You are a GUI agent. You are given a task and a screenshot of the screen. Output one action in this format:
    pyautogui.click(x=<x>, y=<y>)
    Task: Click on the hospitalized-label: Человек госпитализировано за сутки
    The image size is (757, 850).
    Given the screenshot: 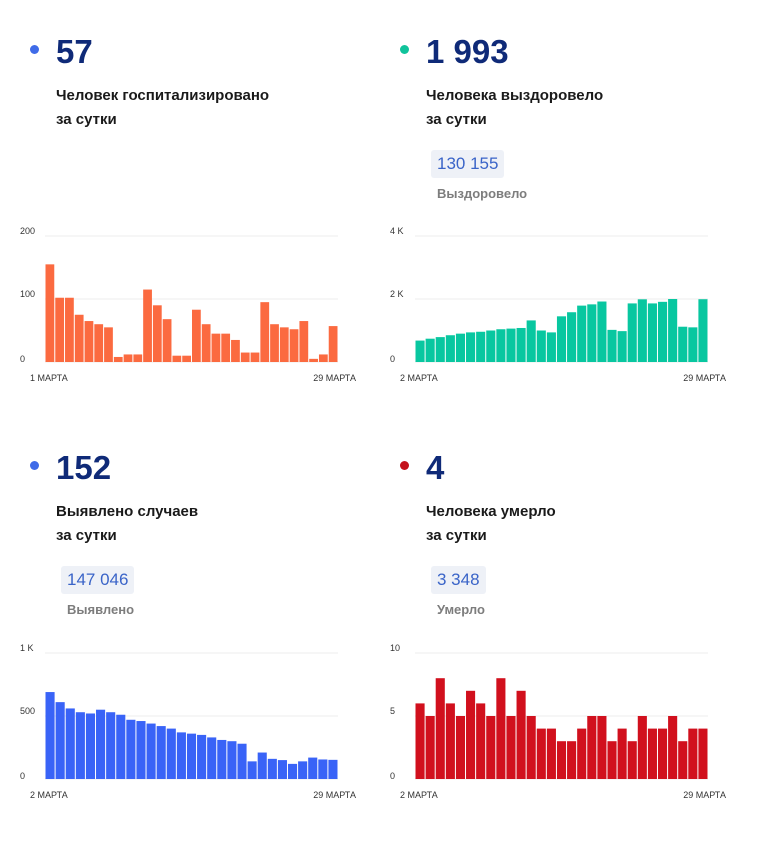 What is the action you would take?
    pyautogui.click(x=163, y=107)
    